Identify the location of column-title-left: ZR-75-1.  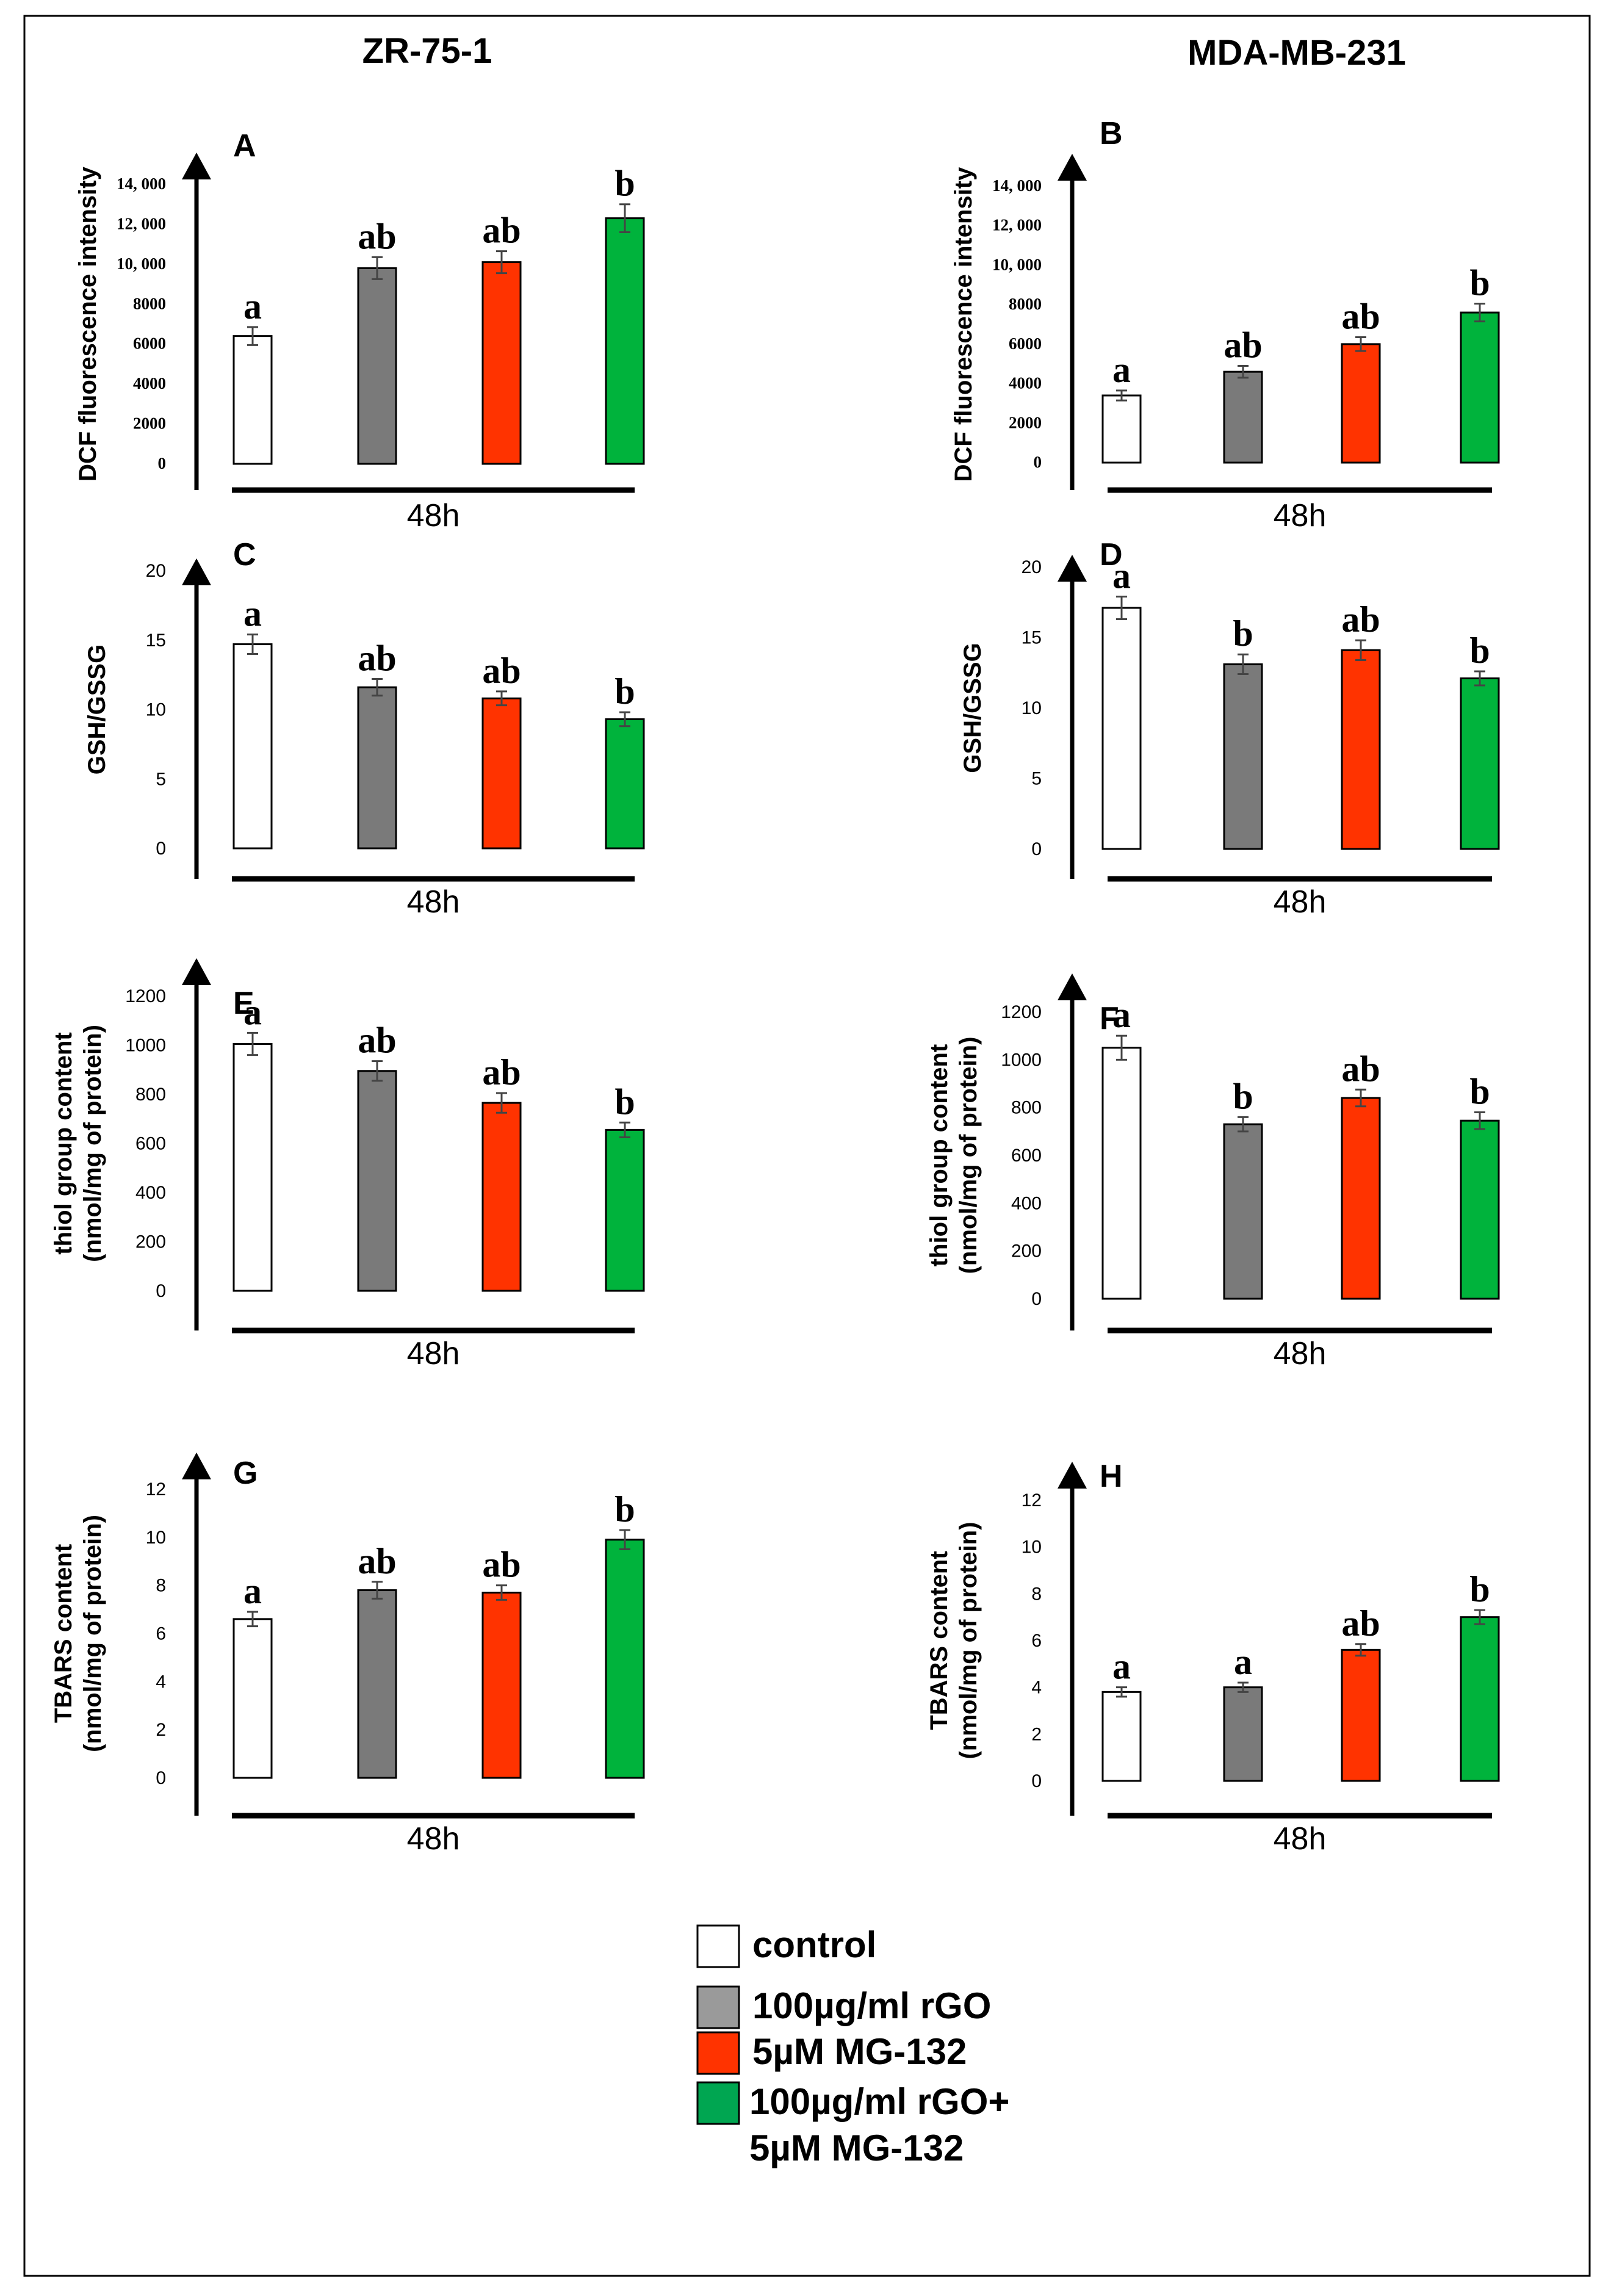
(427, 51).